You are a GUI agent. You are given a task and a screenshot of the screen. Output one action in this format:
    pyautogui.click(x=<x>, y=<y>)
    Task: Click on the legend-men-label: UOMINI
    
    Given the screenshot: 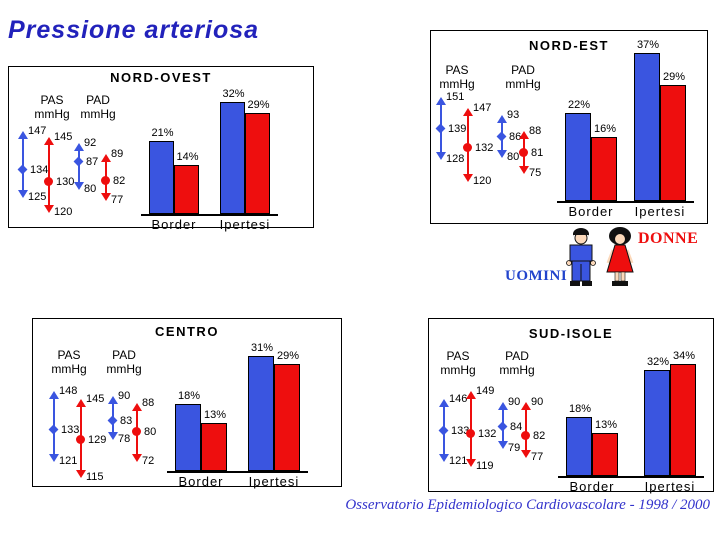 What is the action you would take?
    pyautogui.click(x=536, y=276)
    